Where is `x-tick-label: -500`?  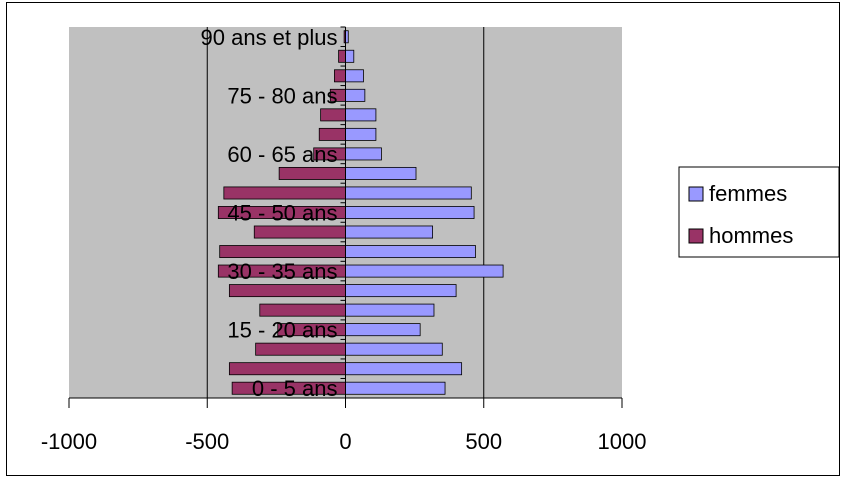
x-tick-label: -500 is located at coordinates (207, 441).